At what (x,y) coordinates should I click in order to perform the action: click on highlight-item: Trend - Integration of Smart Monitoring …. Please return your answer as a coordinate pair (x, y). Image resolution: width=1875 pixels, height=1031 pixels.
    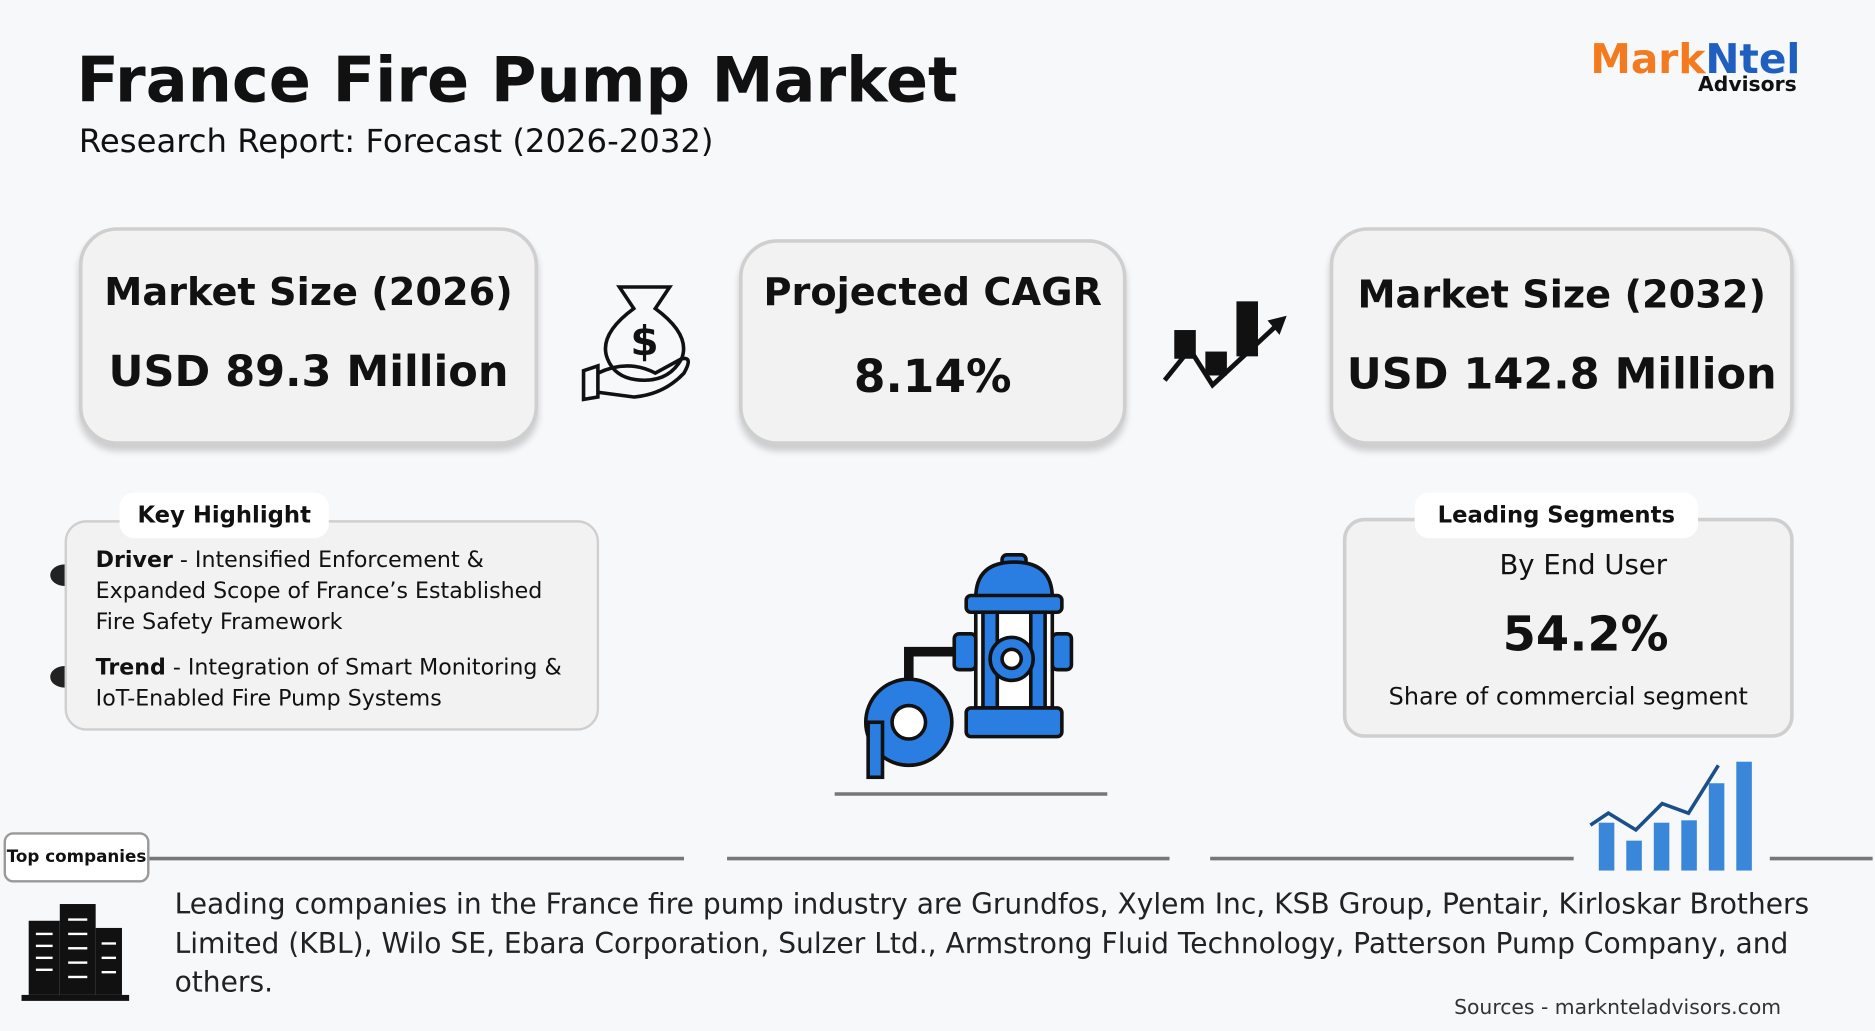
    Looking at the image, I should click on (341, 684).